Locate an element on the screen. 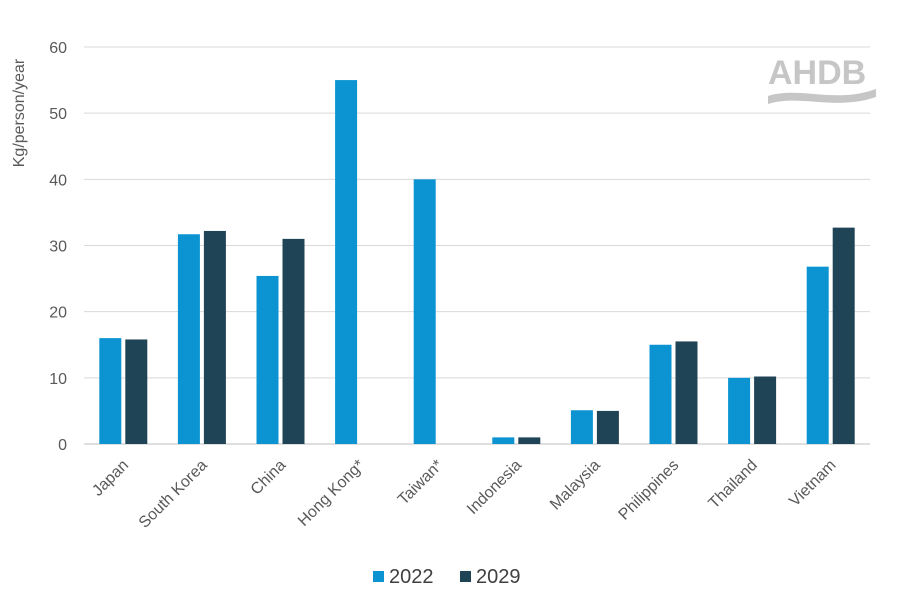  bar-2022-vietnam is located at coordinates (817, 355).